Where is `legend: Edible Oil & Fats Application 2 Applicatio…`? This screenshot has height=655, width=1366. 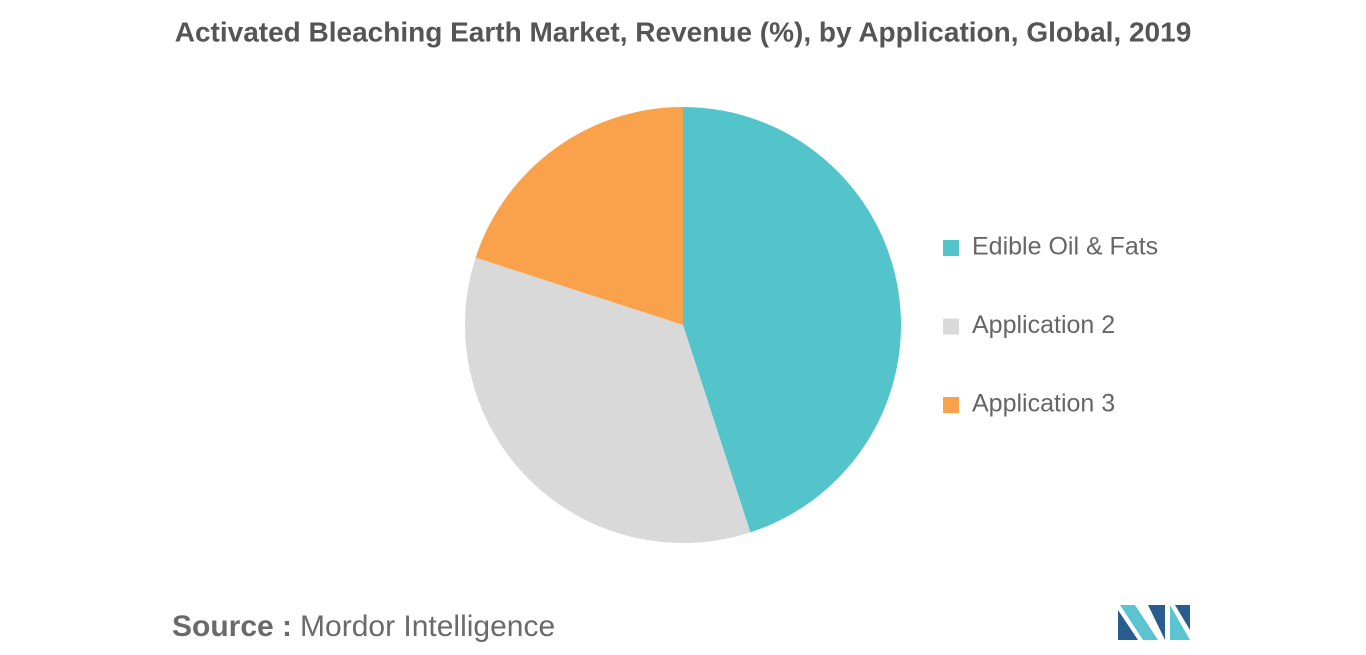 legend: Edible Oil & Fats Application 2 Applicatio… is located at coordinates (1050, 325).